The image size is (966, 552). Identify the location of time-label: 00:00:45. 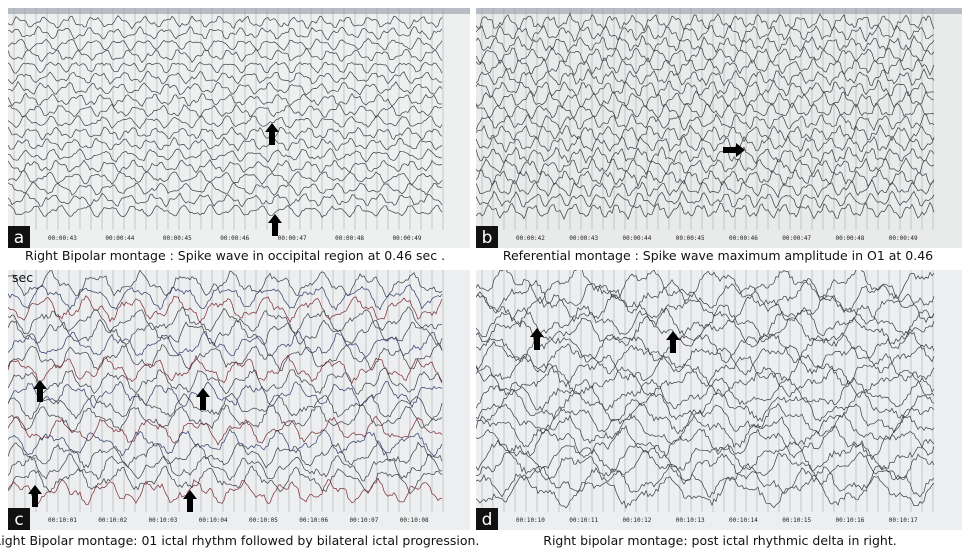
(177, 238).